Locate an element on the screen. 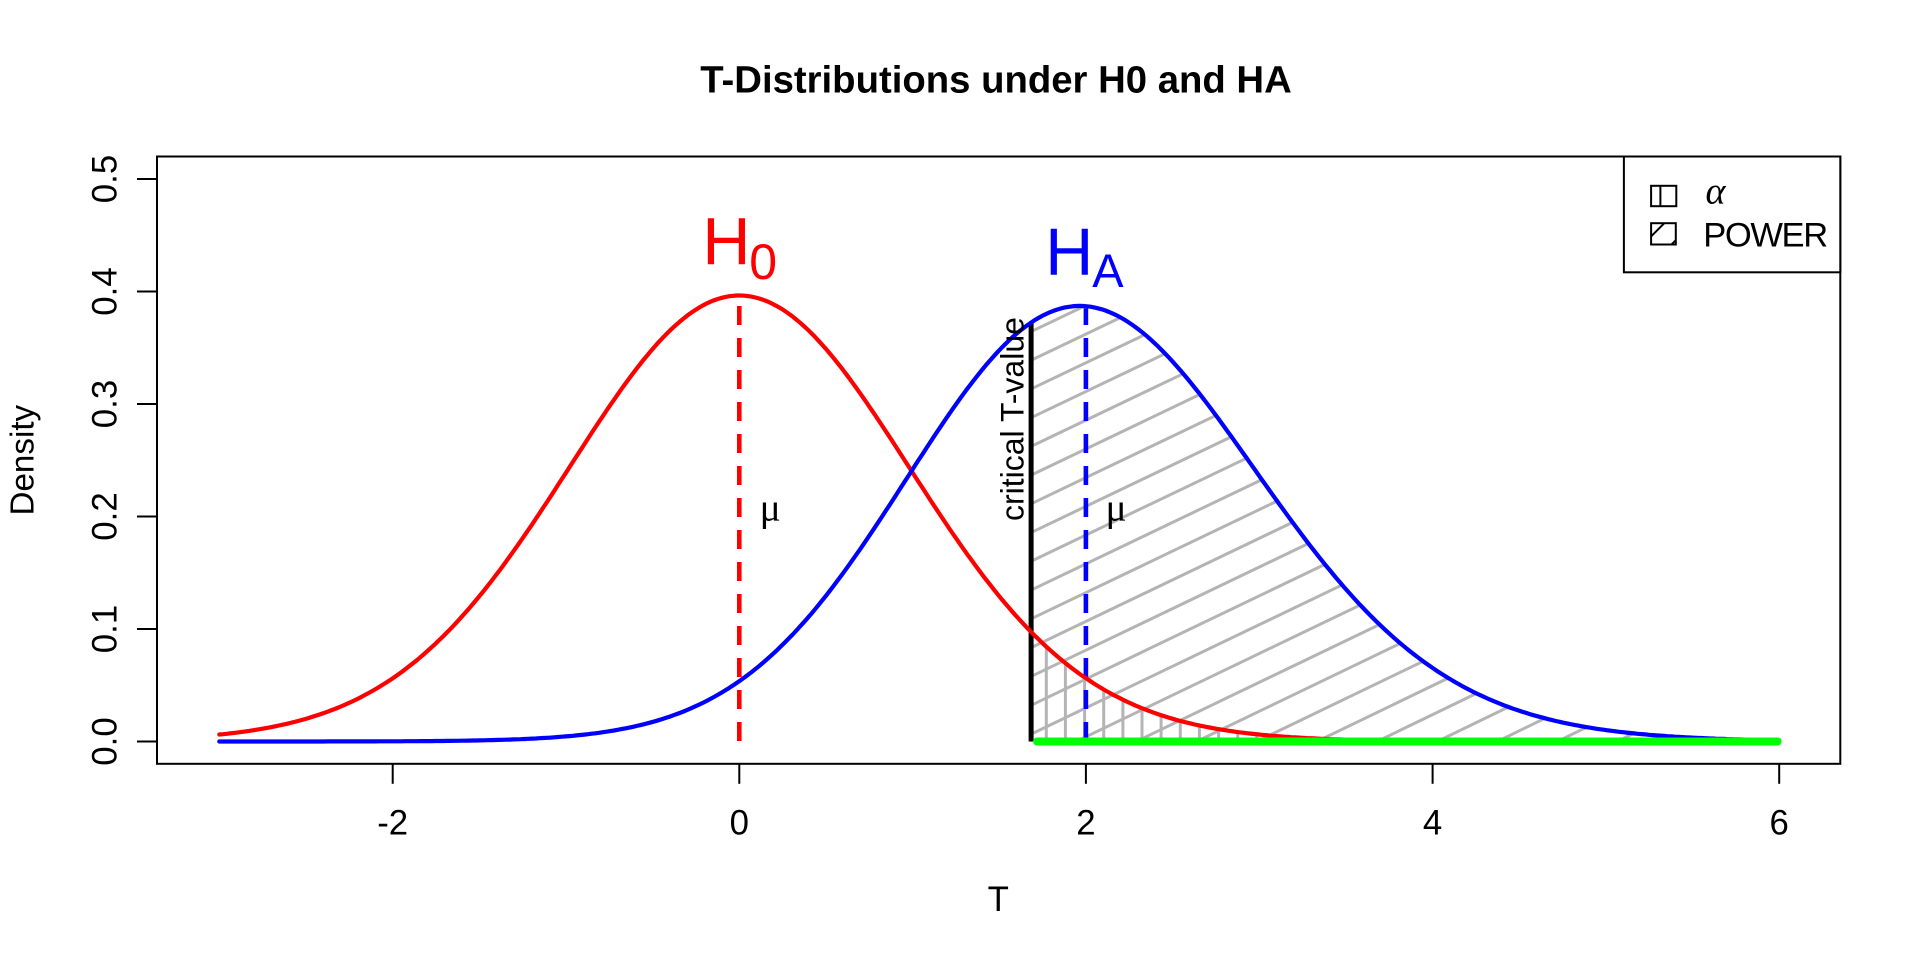 The width and height of the screenshot is (1920, 960). svg-text: POWER is located at coordinates (1765, 236).